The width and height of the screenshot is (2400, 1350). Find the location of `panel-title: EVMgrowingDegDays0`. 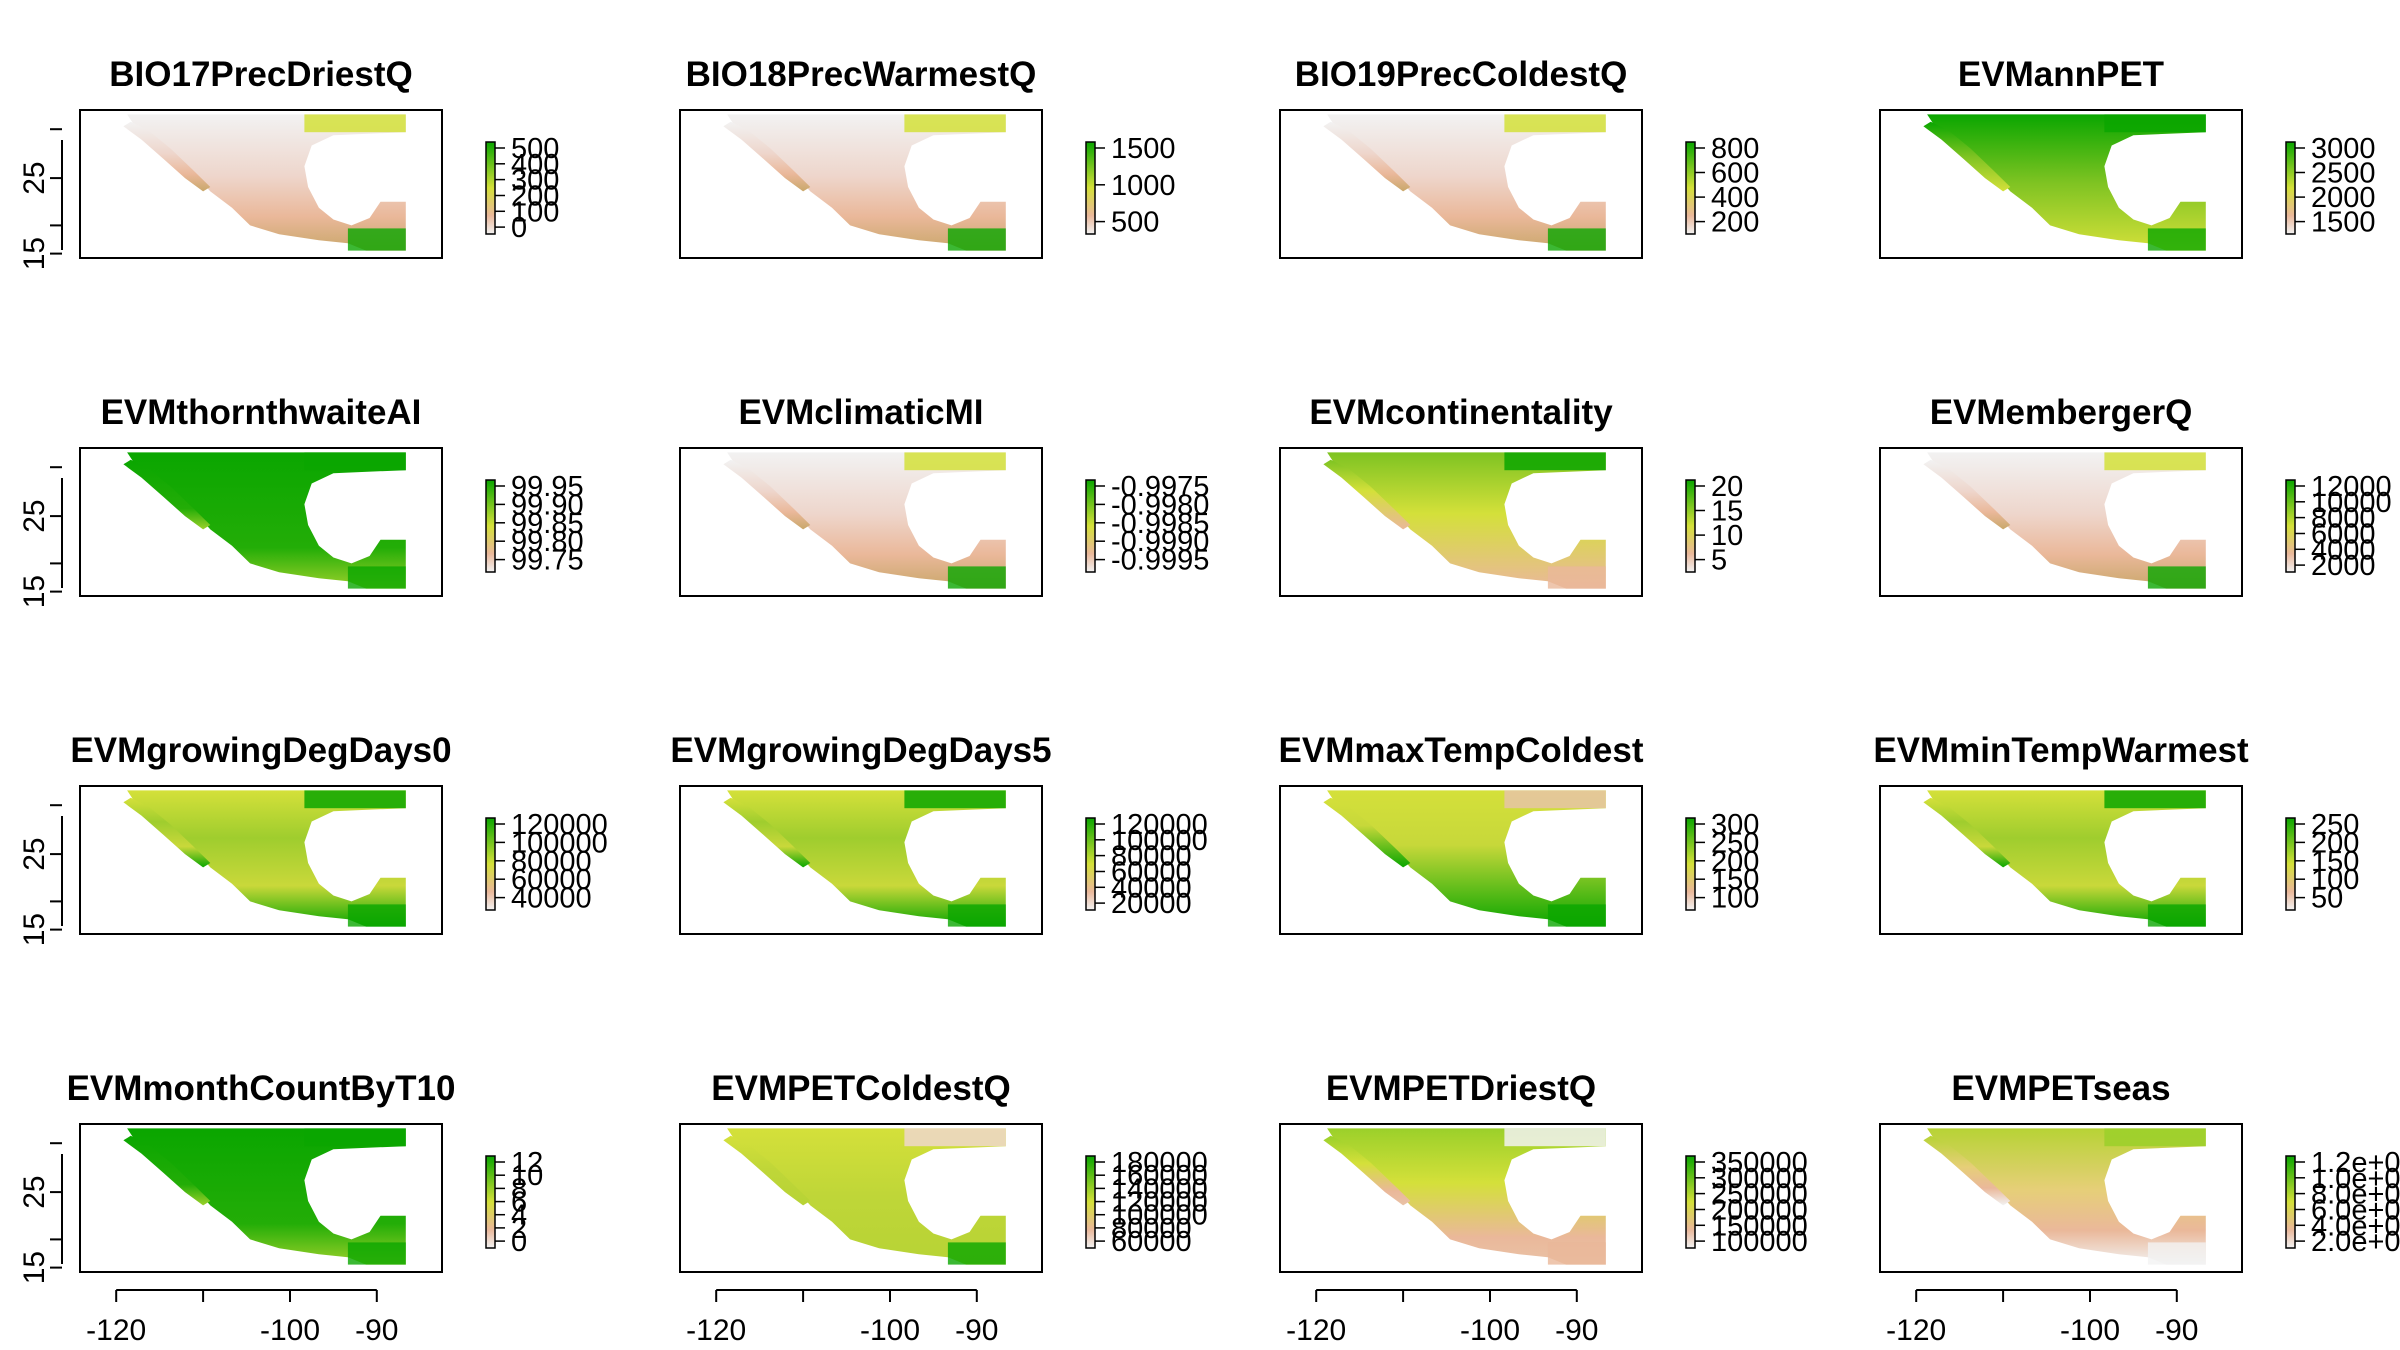

panel-title: EVMgrowingDegDays0 is located at coordinates (260, 750).